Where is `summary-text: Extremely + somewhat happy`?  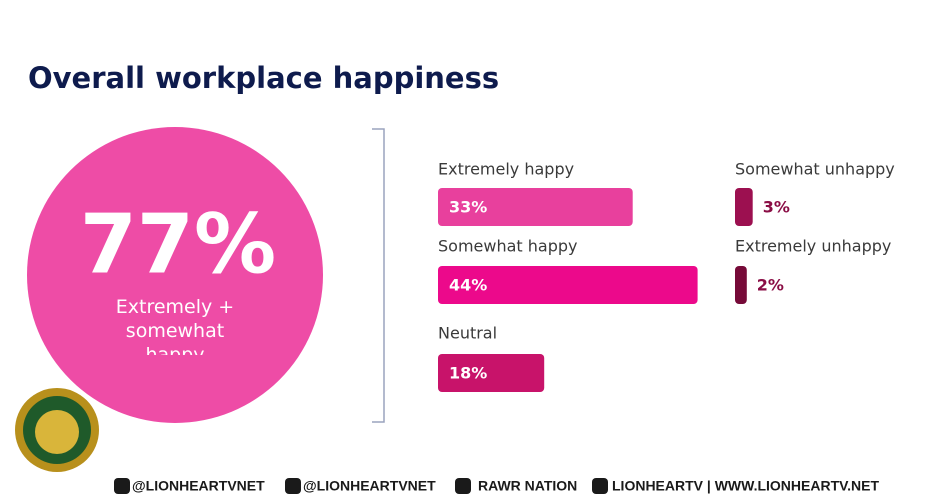
summary-text: Extremely + somewhat happy is located at coordinates (175, 325).